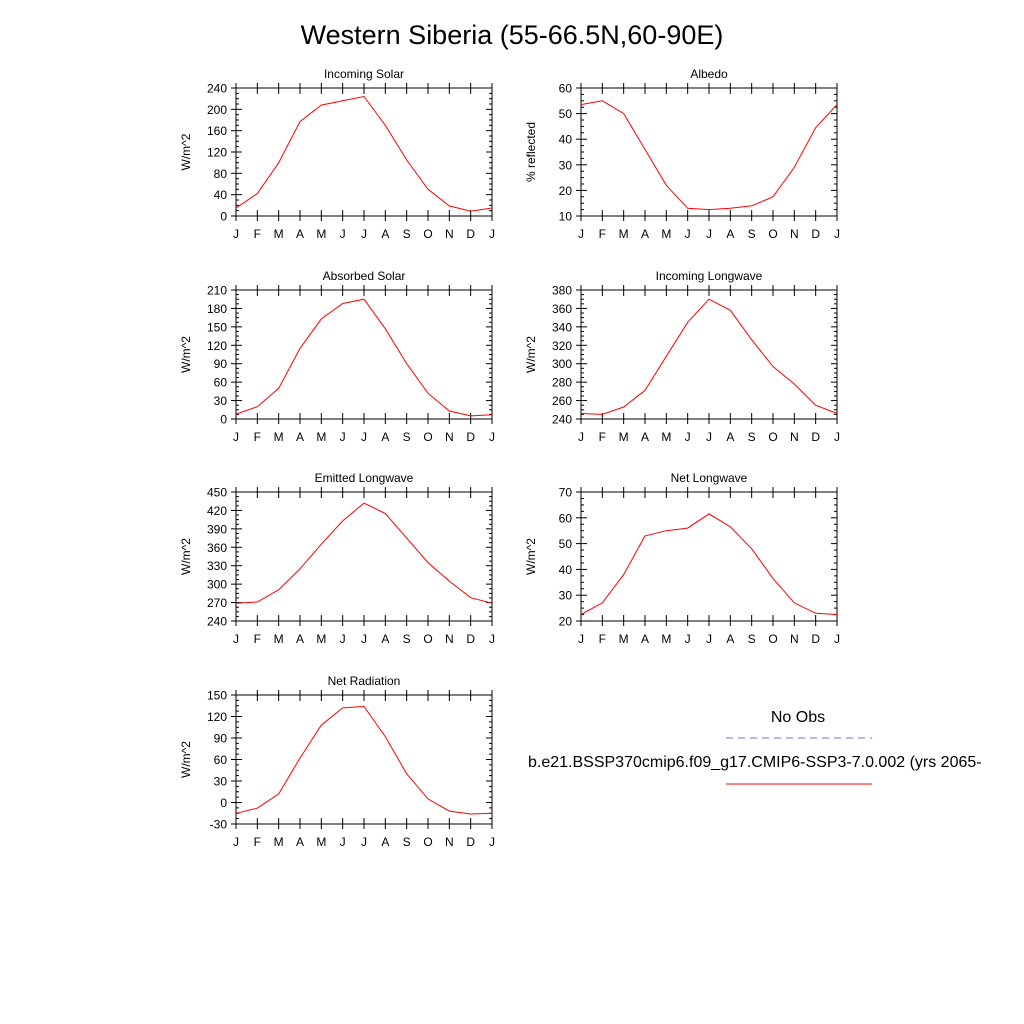 The height and width of the screenshot is (1024, 1024). What do you see at coordinates (566, 114) in the screenshot?
I see `albedo-ytick-label: 50` at bounding box center [566, 114].